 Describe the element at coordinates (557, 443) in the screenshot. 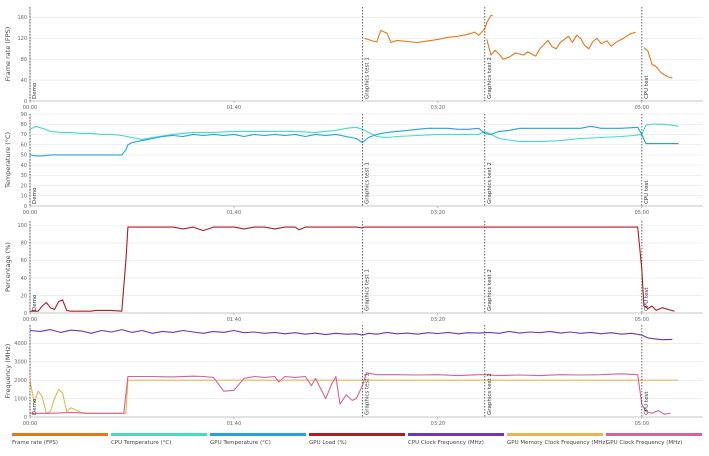

I see `legend-item-label: GPU Memory Clock Frequency (MHz)` at that location.